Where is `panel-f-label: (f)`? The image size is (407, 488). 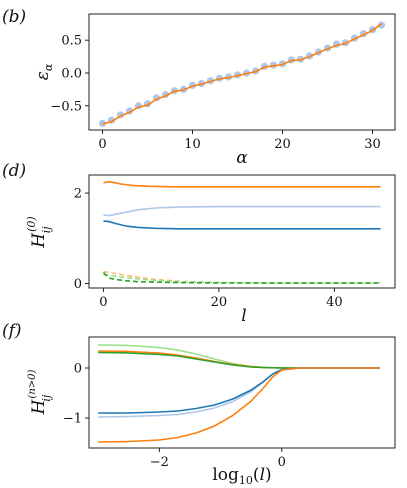
panel-f-label: (f) is located at coordinates (12, 331).